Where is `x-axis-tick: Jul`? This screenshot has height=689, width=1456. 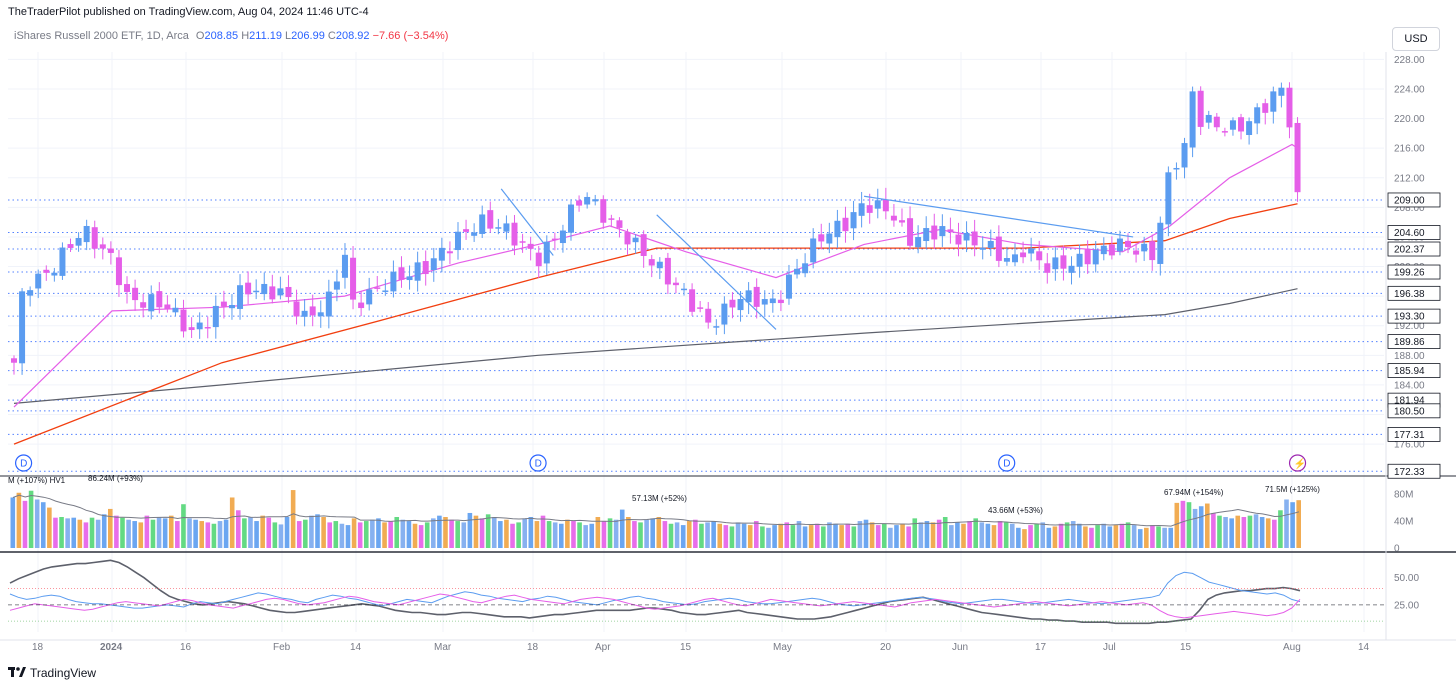 x-axis-tick: Jul is located at coordinates (1109, 647).